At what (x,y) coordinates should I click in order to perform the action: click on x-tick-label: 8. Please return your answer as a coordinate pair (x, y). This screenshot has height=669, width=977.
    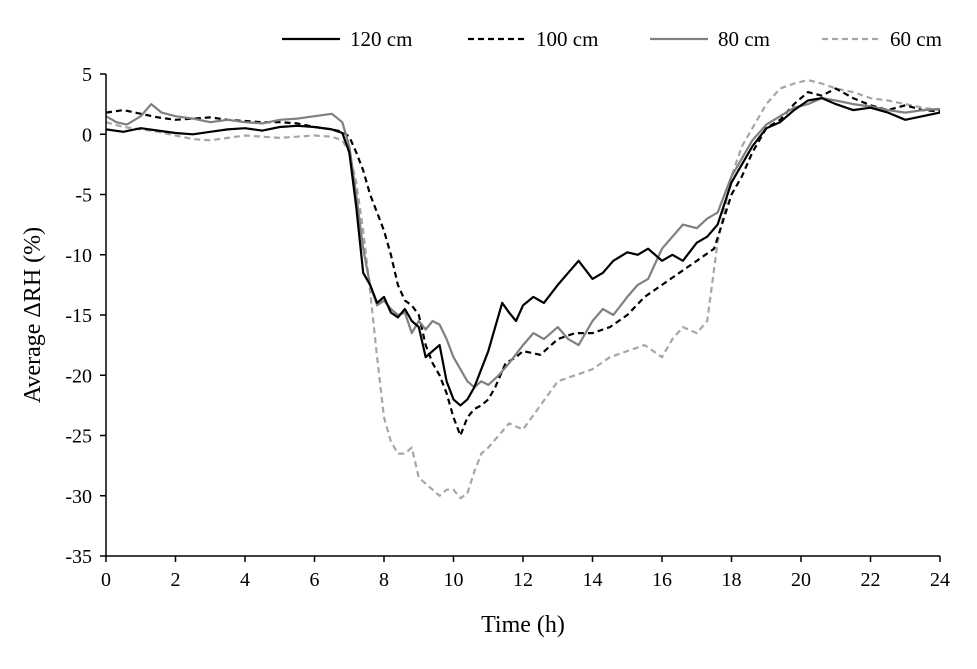
    Looking at the image, I should click on (384, 580).